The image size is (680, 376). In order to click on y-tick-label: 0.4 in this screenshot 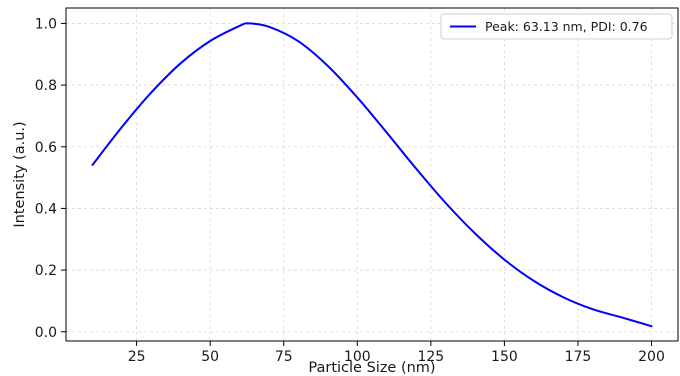, I will do `click(46, 209)`.